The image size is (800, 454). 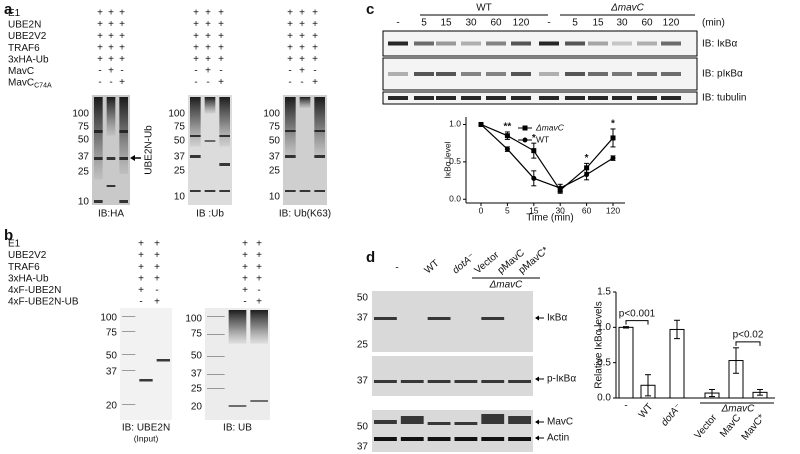 What do you see at coordinates (452, 321) in the screenshot?
I see `blot` at bounding box center [452, 321].